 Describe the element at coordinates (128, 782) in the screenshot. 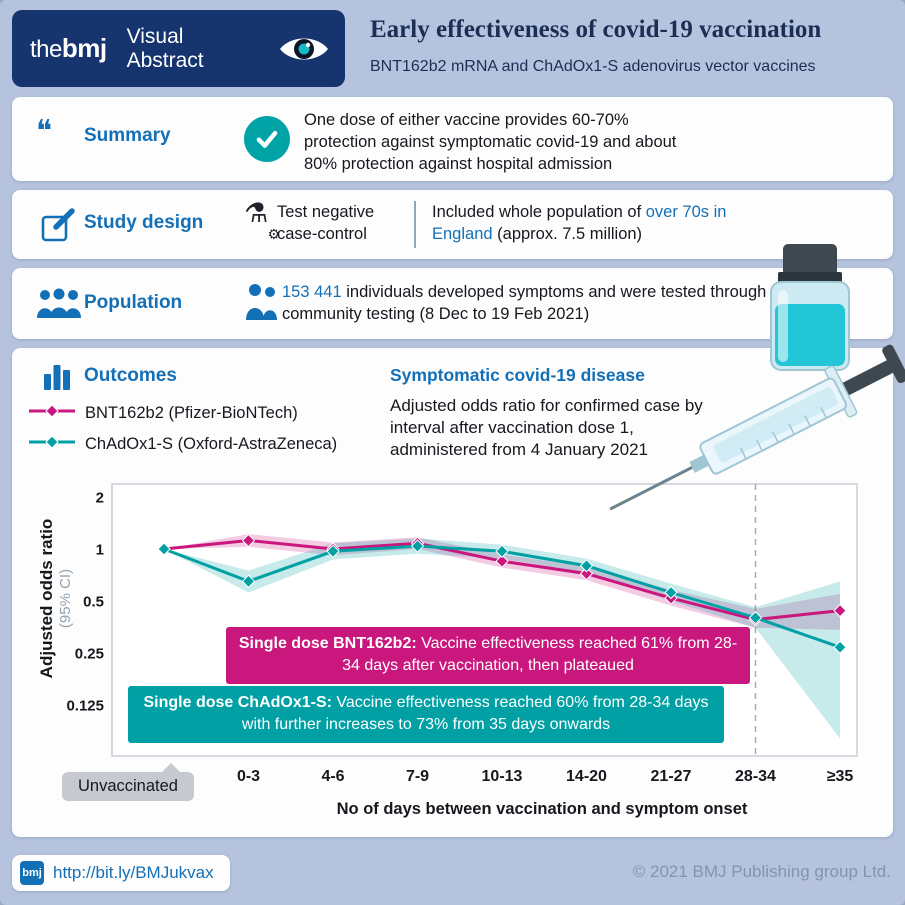

I see `unvaccinated-axis-label: Unvaccinated` at that location.